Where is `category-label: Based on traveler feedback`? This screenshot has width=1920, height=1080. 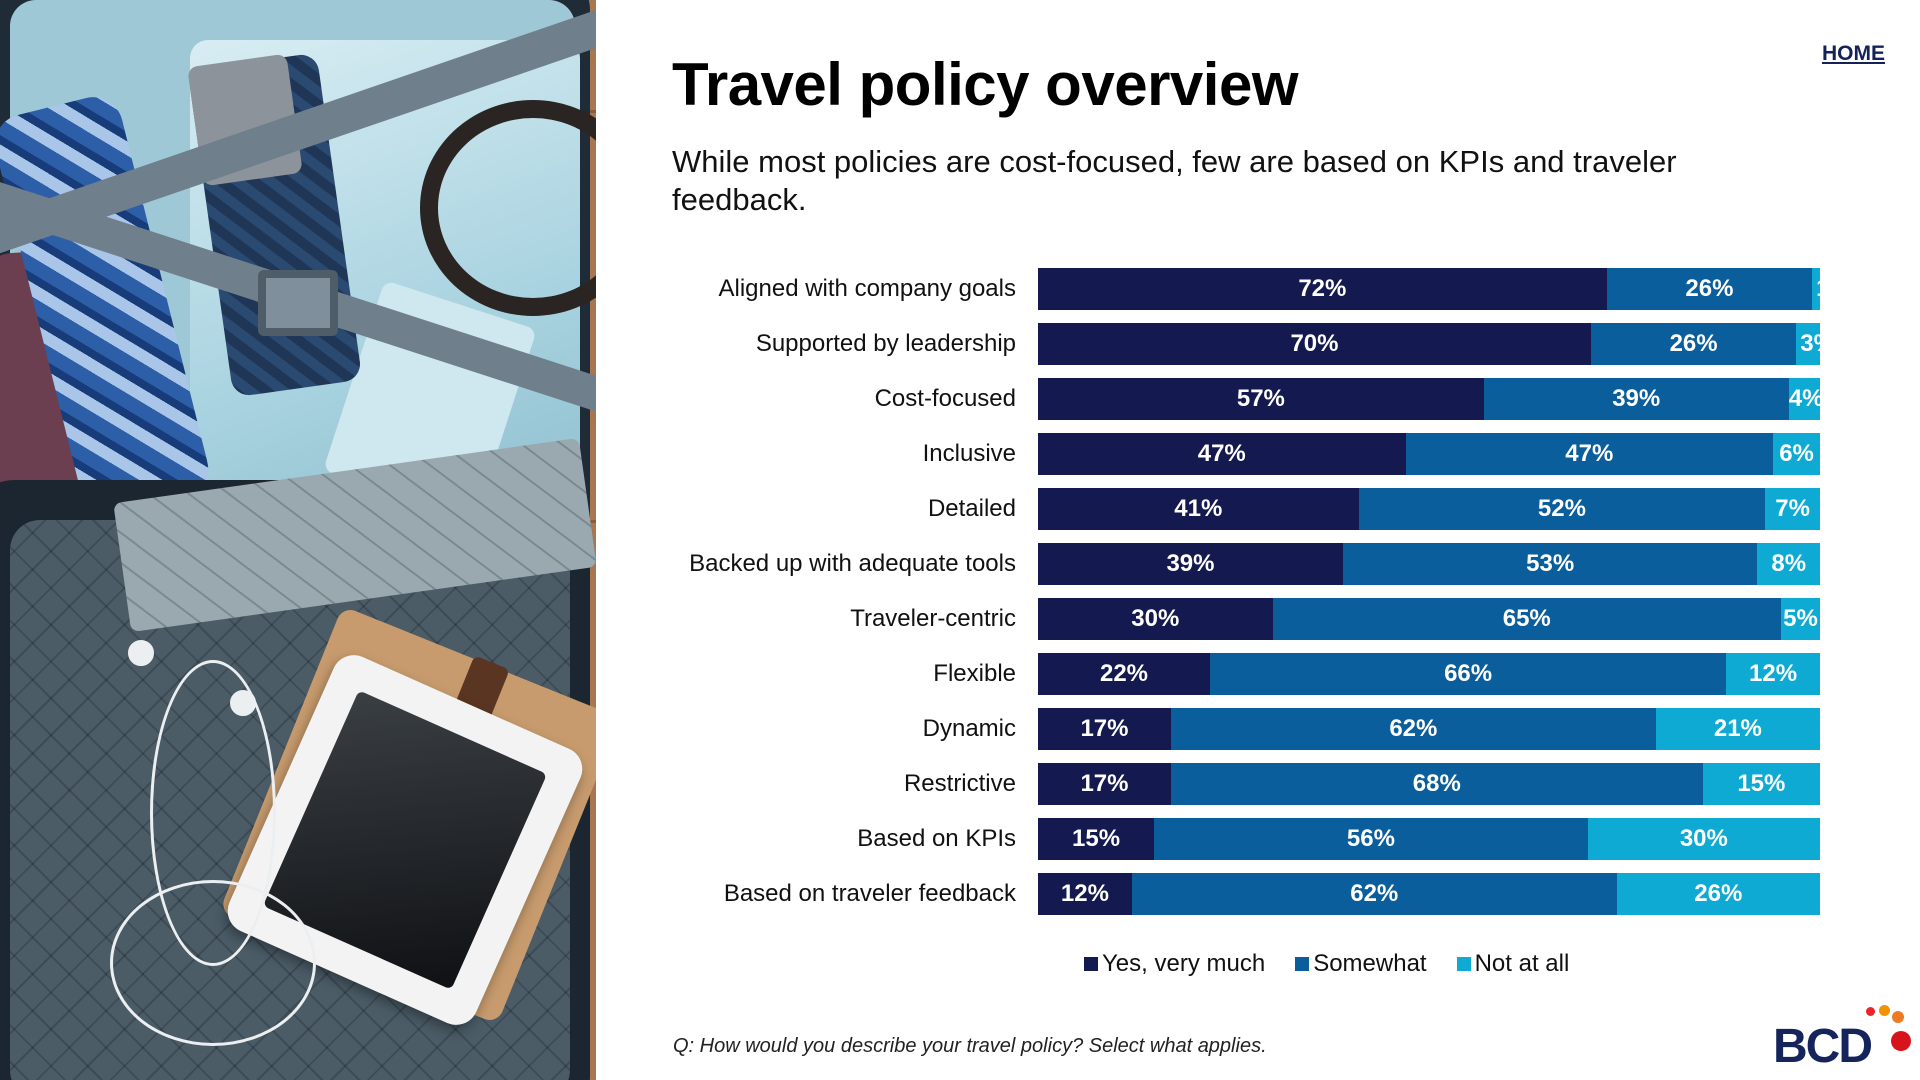
category-label: Based on traveler feedback is located at coordinates (869, 893).